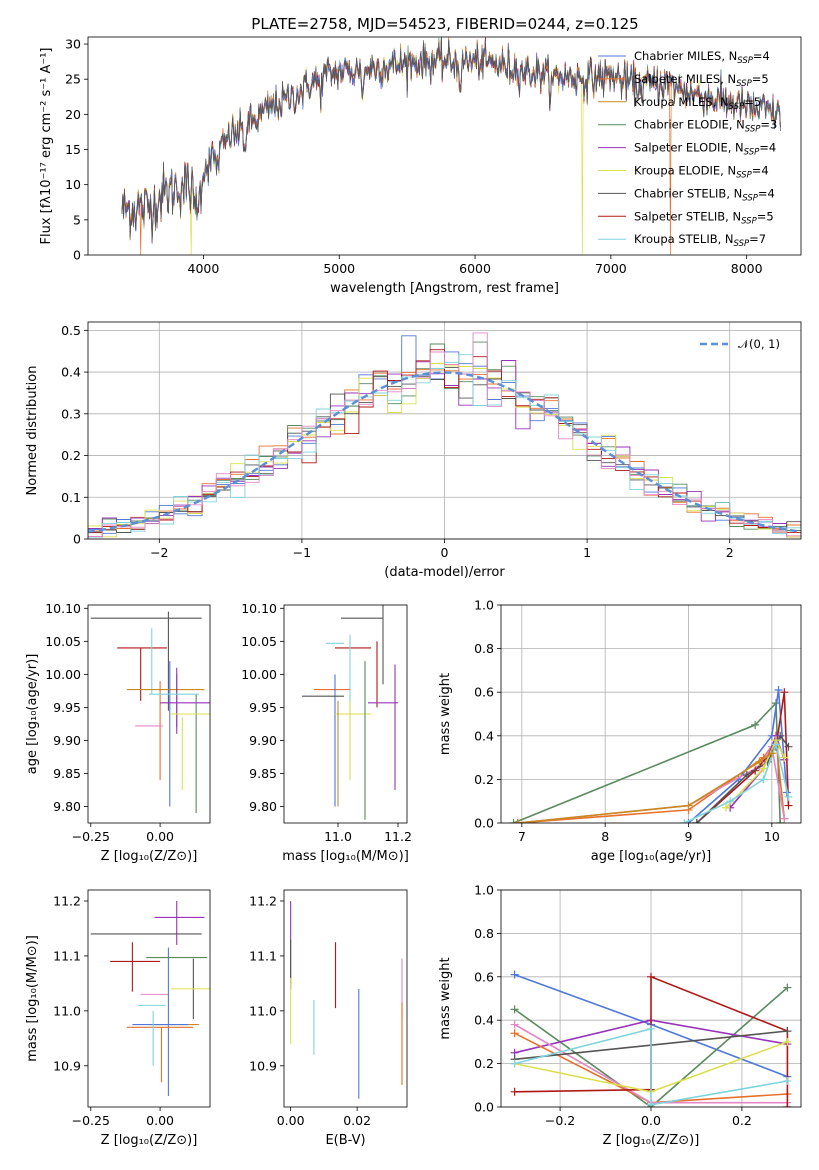  I want to click on residuals-ytick-label: 0.1, so click(71, 497).